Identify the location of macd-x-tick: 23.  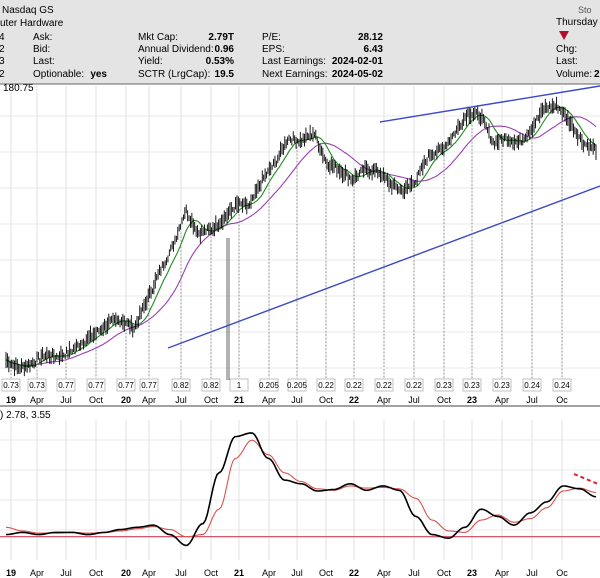
(472, 573).